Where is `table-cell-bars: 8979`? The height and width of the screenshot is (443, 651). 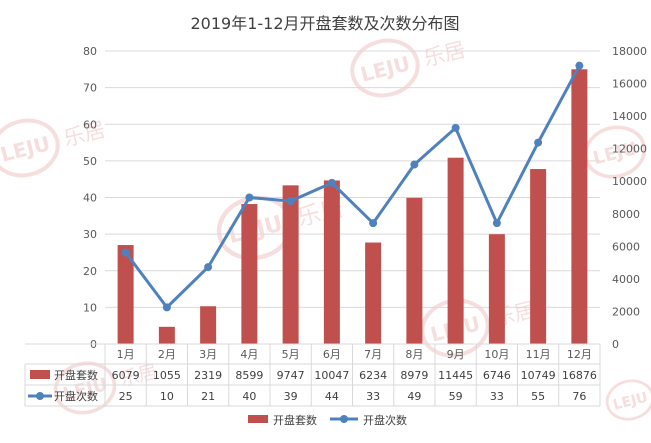
table-cell-bars: 8979 is located at coordinates (414, 375).